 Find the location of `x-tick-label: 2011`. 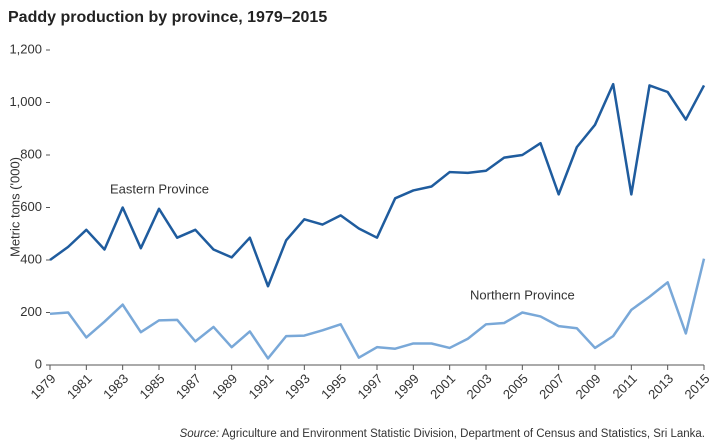

x-tick-label: 2011 is located at coordinates (625, 386).